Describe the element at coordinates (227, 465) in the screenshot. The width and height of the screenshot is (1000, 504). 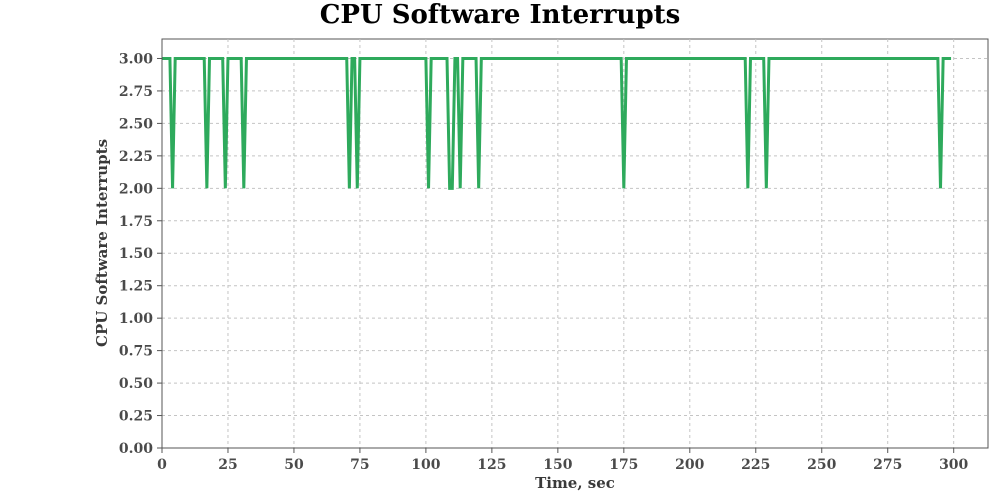
I see `x-tick-label: 25` at that location.